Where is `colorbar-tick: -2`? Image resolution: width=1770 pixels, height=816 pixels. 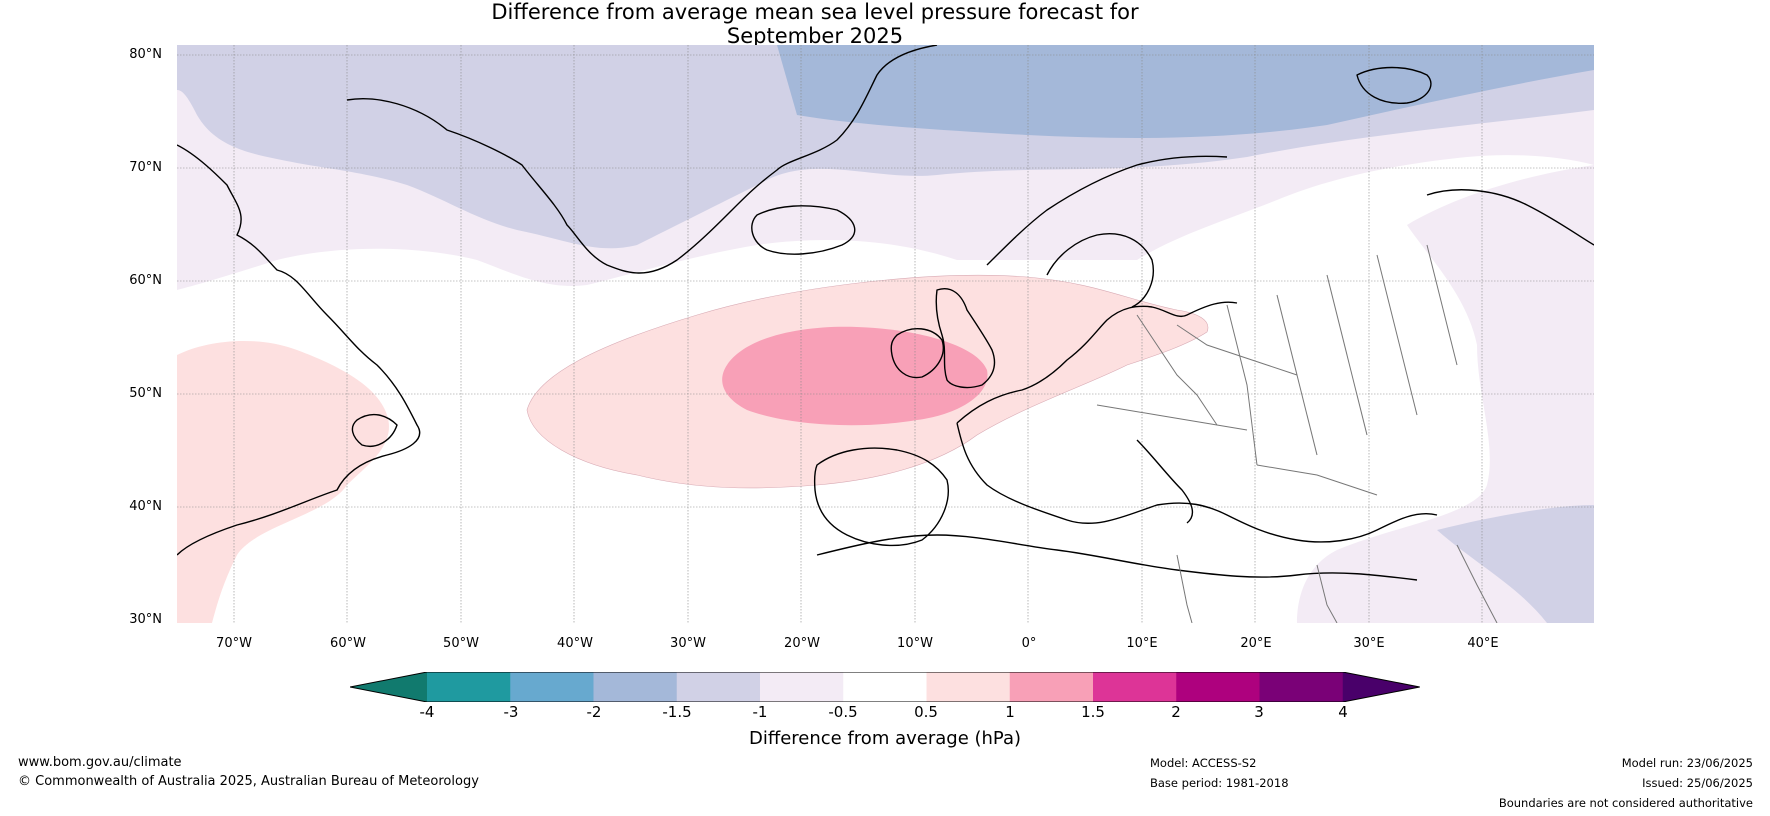
colorbar-tick: -2 is located at coordinates (594, 712).